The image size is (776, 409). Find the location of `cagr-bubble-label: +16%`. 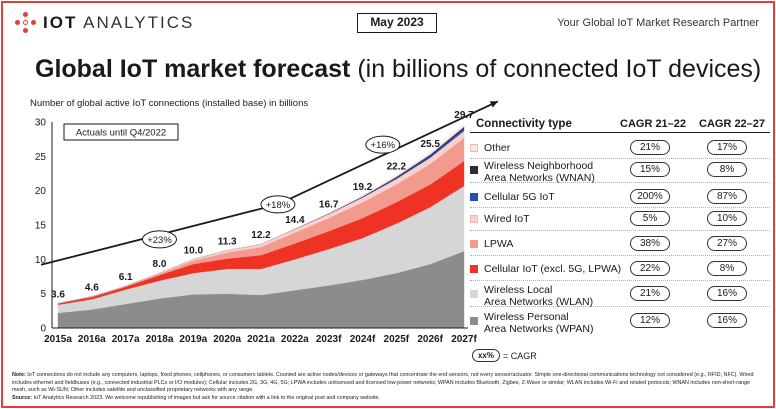

cagr-bubble-label: +16% is located at coordinates (383, 145).